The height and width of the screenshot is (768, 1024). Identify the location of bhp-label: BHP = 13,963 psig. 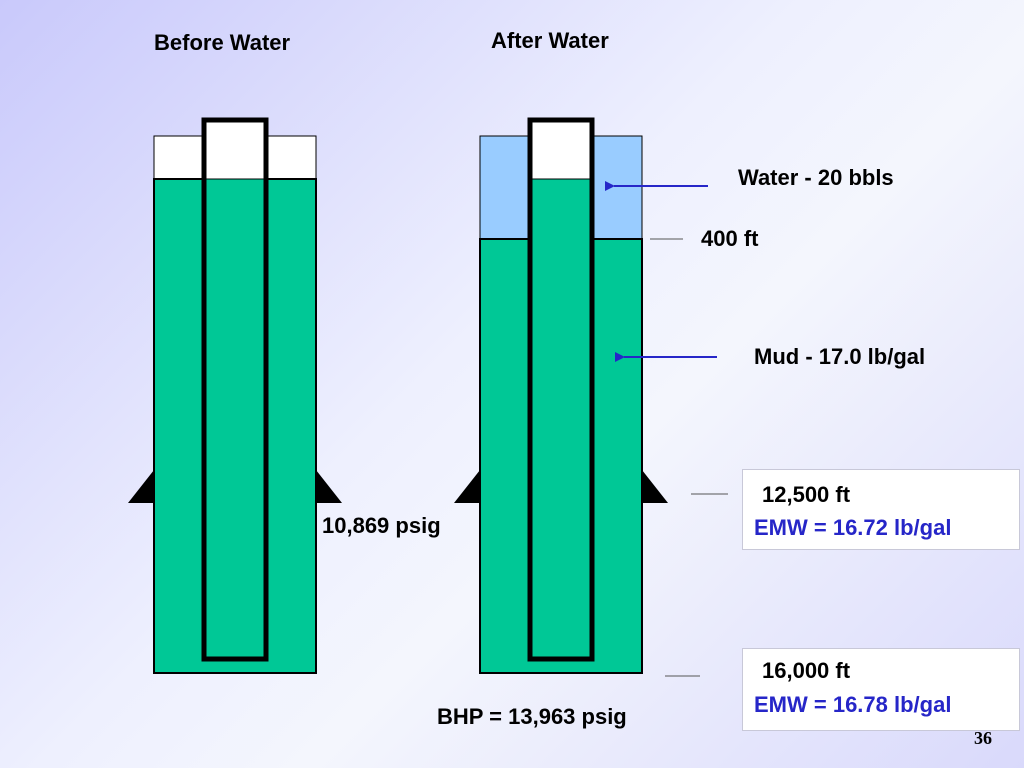
(532, 716).